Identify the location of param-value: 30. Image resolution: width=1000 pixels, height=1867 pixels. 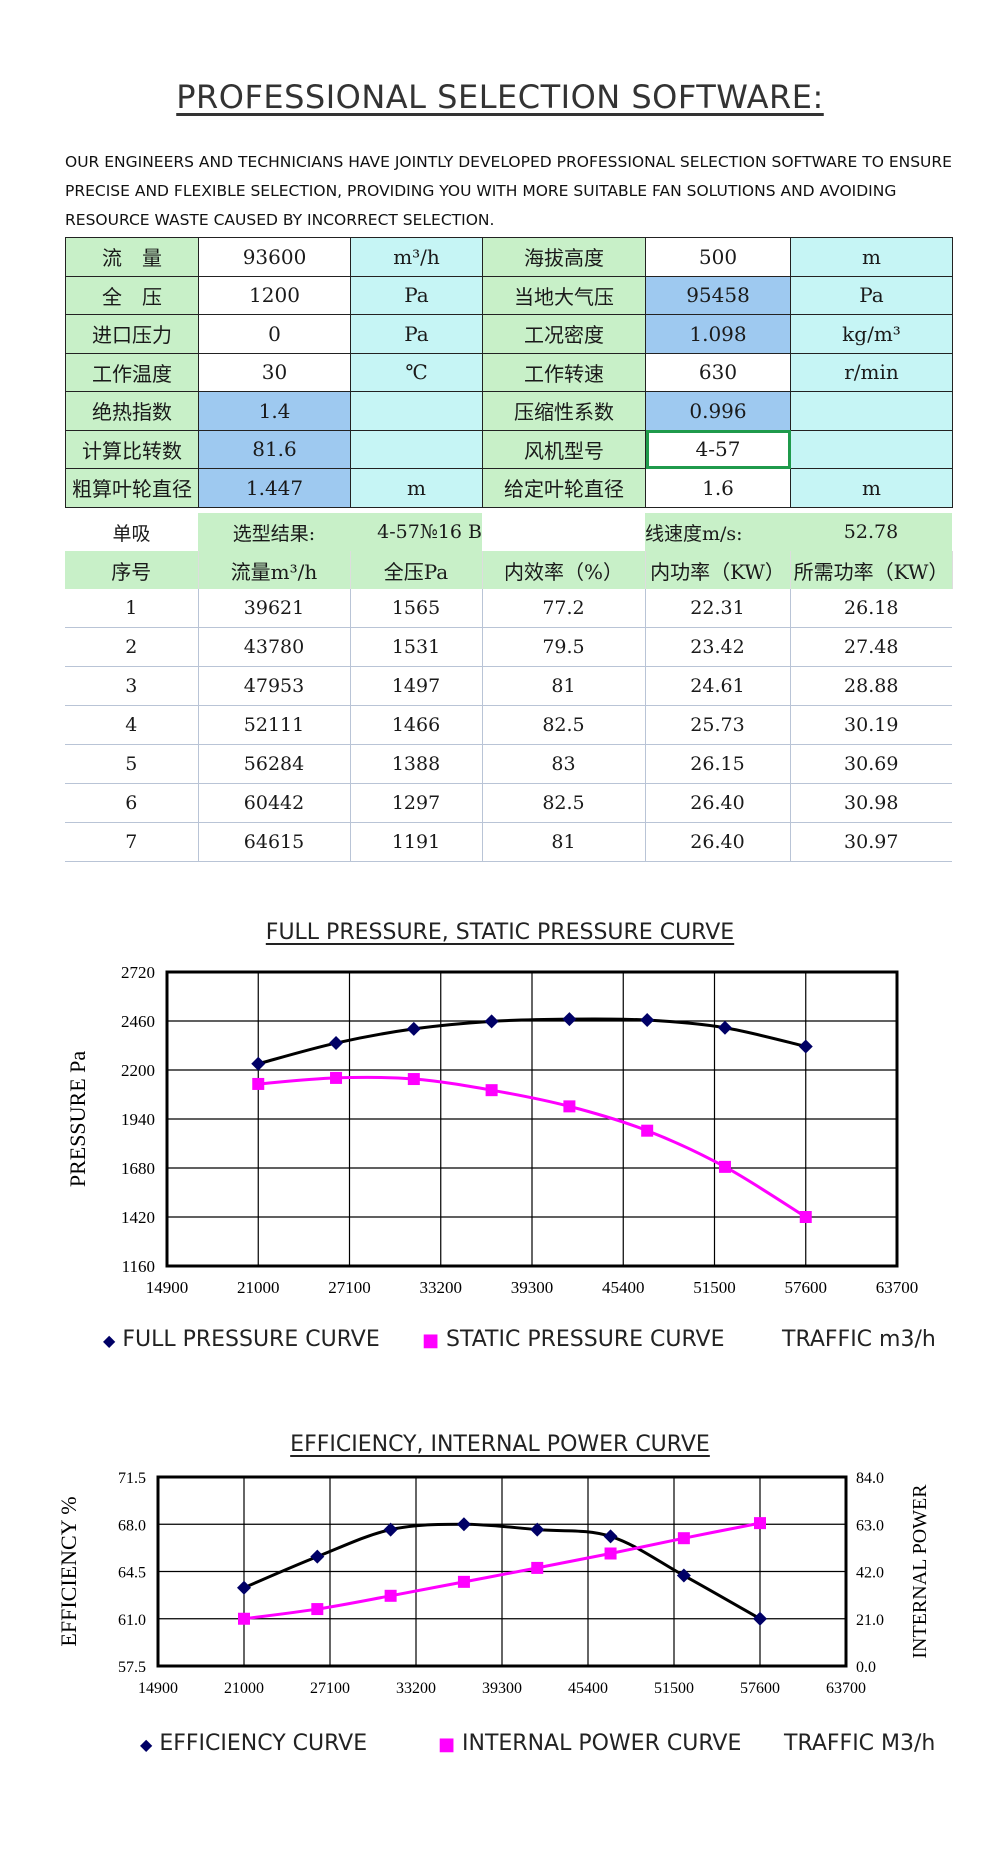
(274, 372).